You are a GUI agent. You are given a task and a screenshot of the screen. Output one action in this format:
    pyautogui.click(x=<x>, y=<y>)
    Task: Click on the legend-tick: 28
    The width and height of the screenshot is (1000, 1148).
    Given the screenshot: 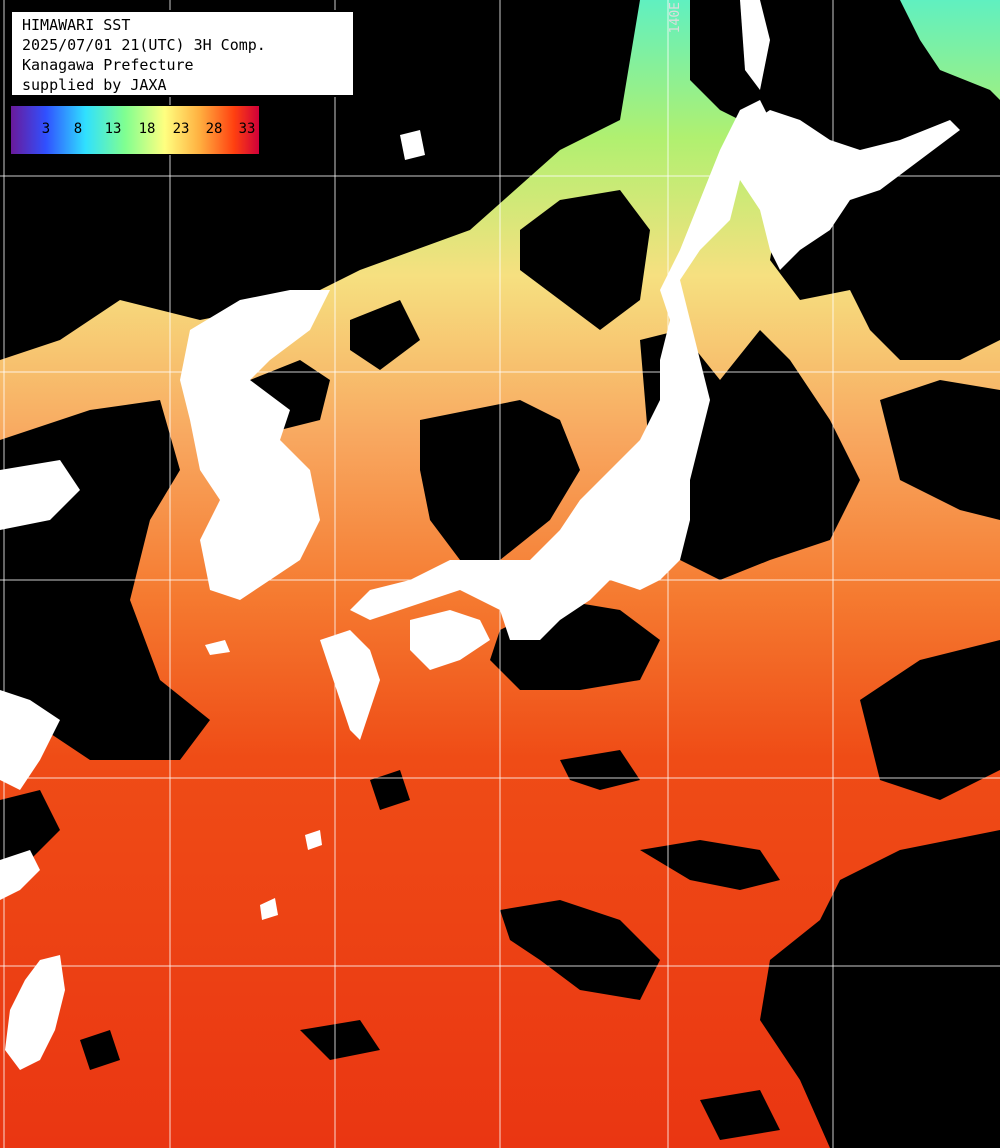 What is the action you would take?
    pyautogui.click(x=214, y=129)
    